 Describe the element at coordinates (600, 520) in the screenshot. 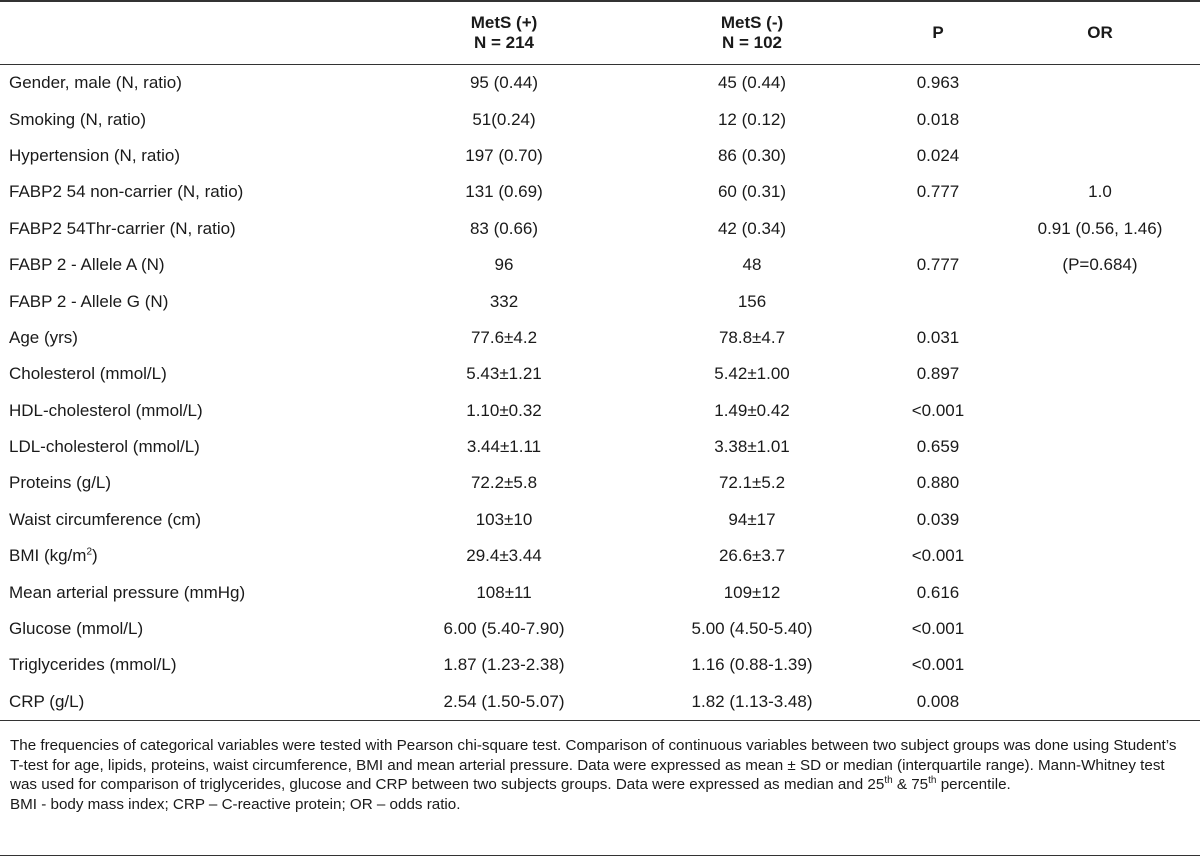

I see `table-row: Waist circumference (cm) 103±10 94±17 0.039` at that location.